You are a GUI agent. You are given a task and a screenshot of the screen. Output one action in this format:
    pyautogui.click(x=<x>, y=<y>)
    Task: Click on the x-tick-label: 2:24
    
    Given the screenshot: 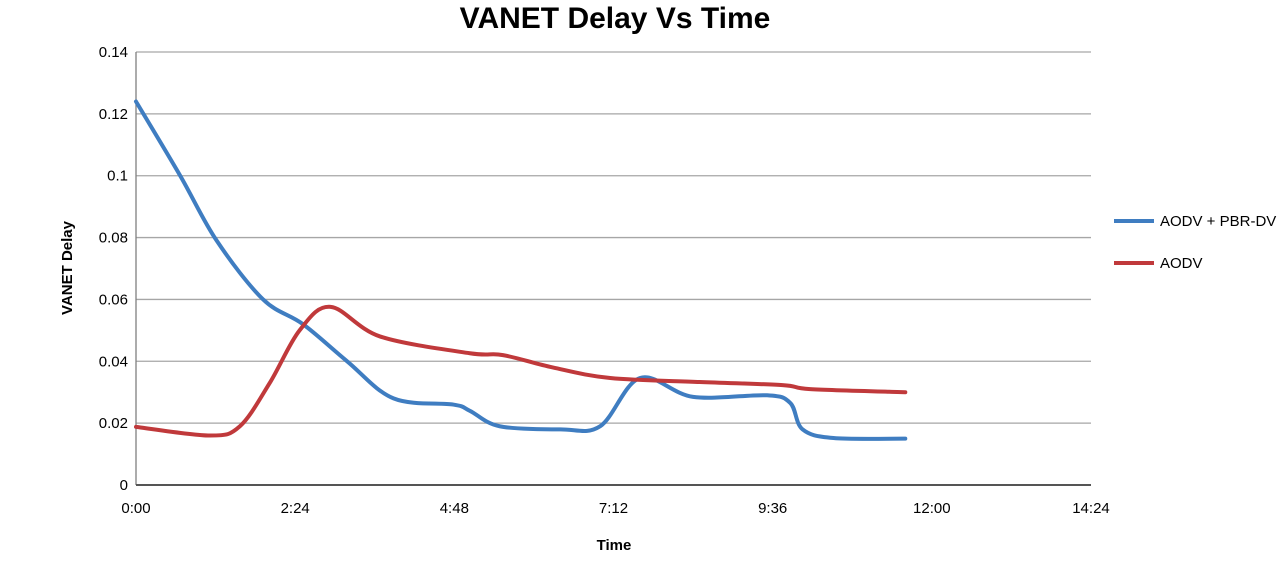 What is the action you would take?
    pyautogui.click(x=295, y=508)
    